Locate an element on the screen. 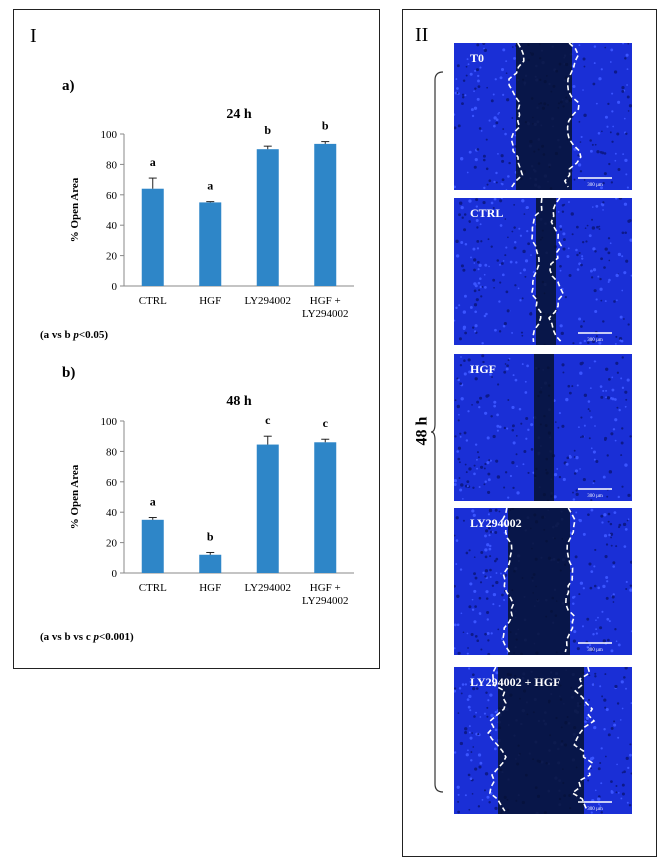 The image size is (669, 865). note-p: p is located at coordinates (76, 335).